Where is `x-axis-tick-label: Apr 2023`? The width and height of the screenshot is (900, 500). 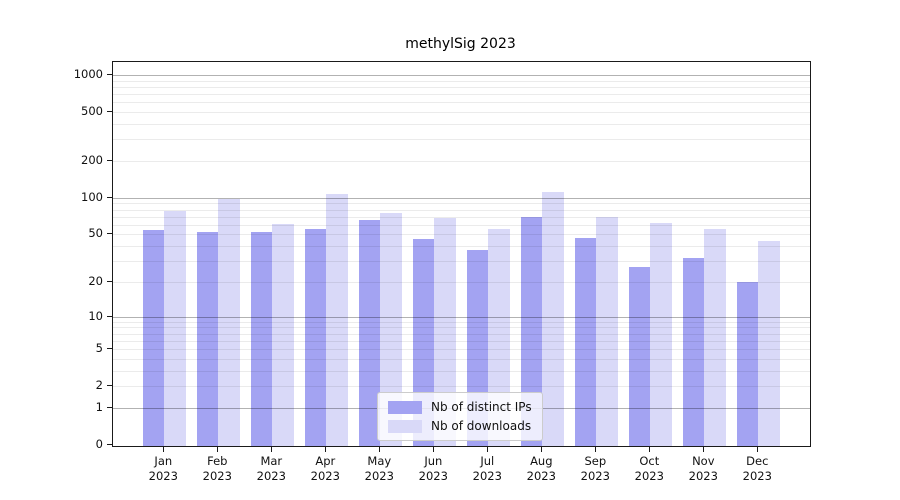
x-axis-tick-label: Apr 2023 is located at coordinates (325, 469).